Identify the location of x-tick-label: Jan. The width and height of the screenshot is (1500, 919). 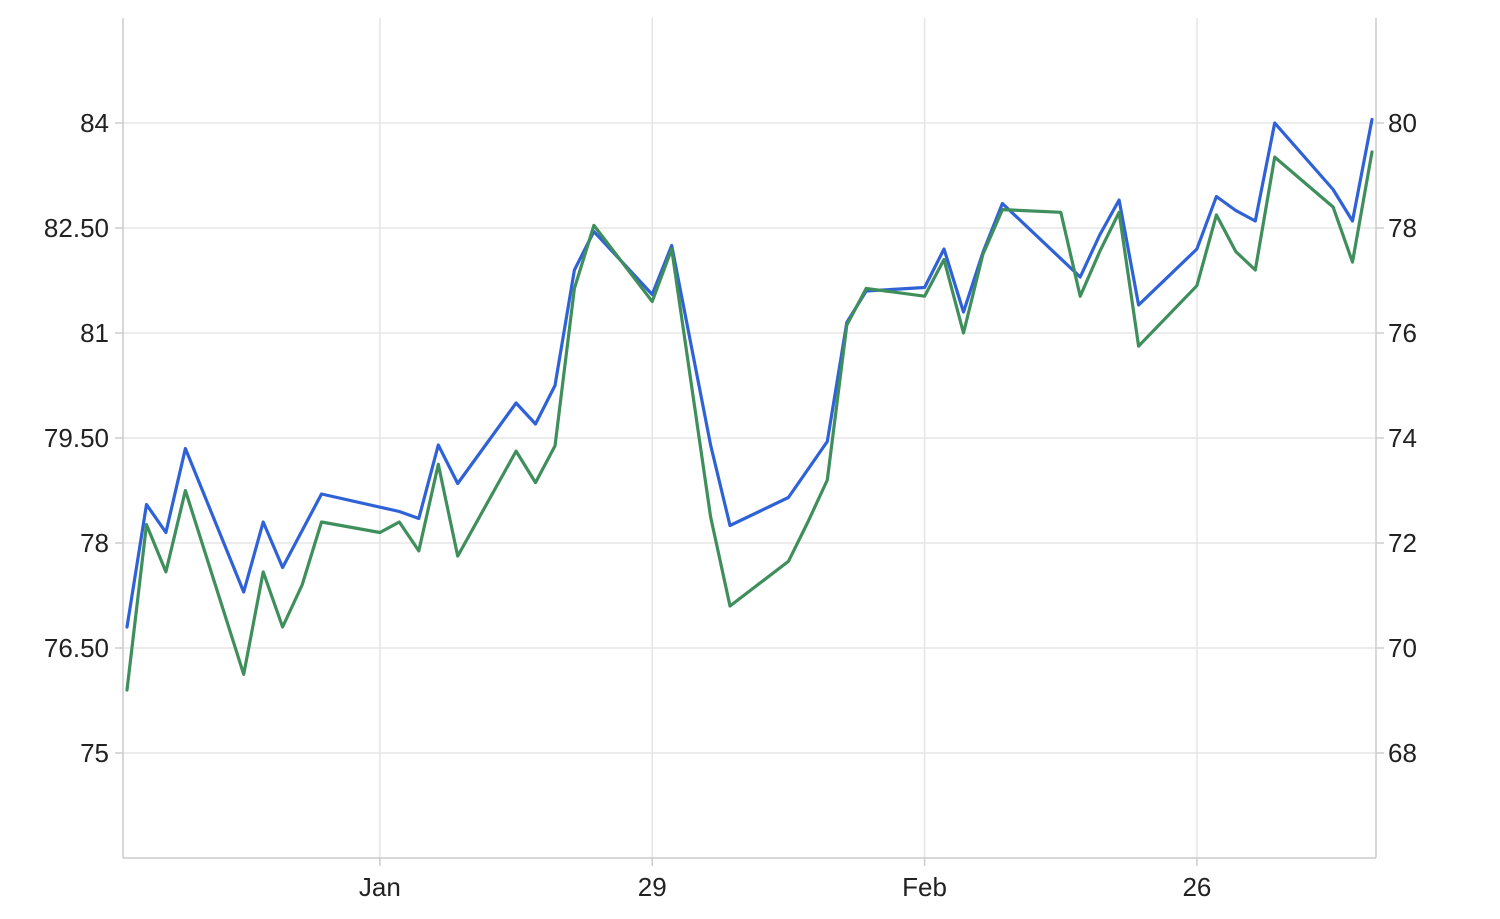
(380, 887).